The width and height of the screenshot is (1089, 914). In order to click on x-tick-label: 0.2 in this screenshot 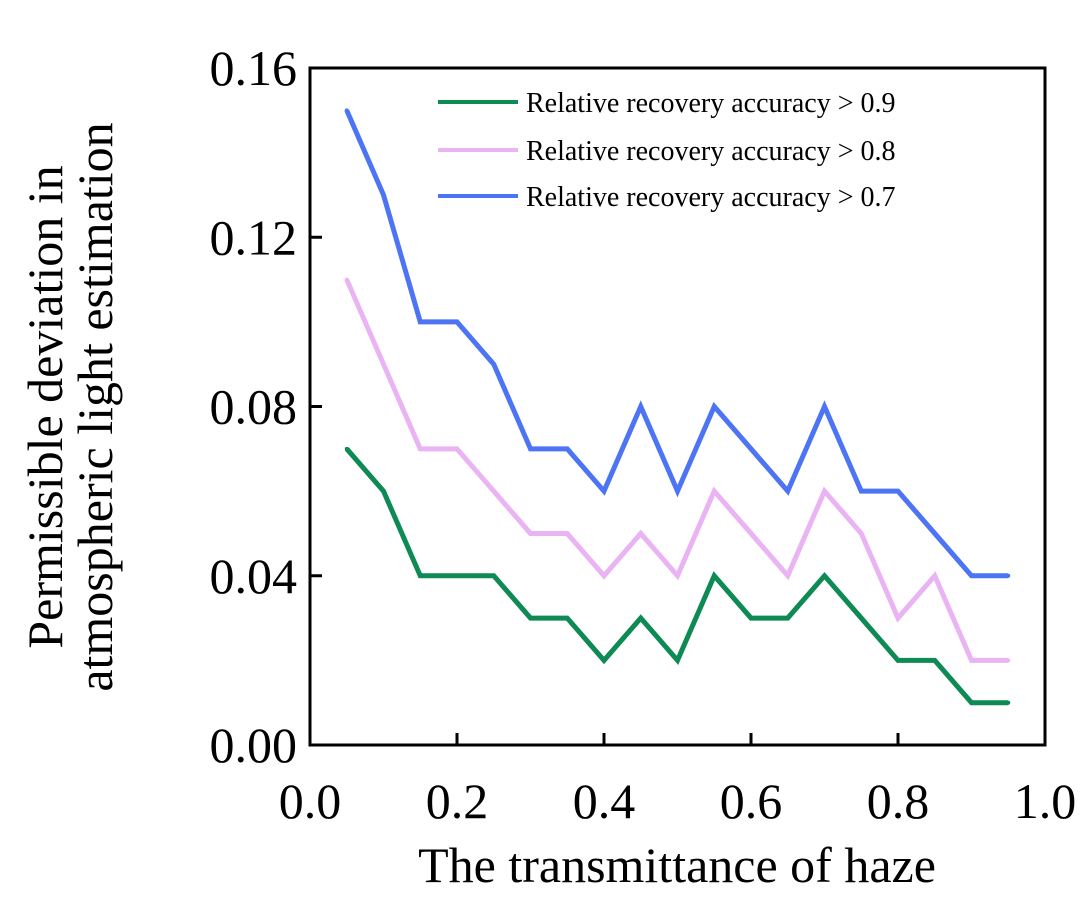, I will do `click(457, 801)`.